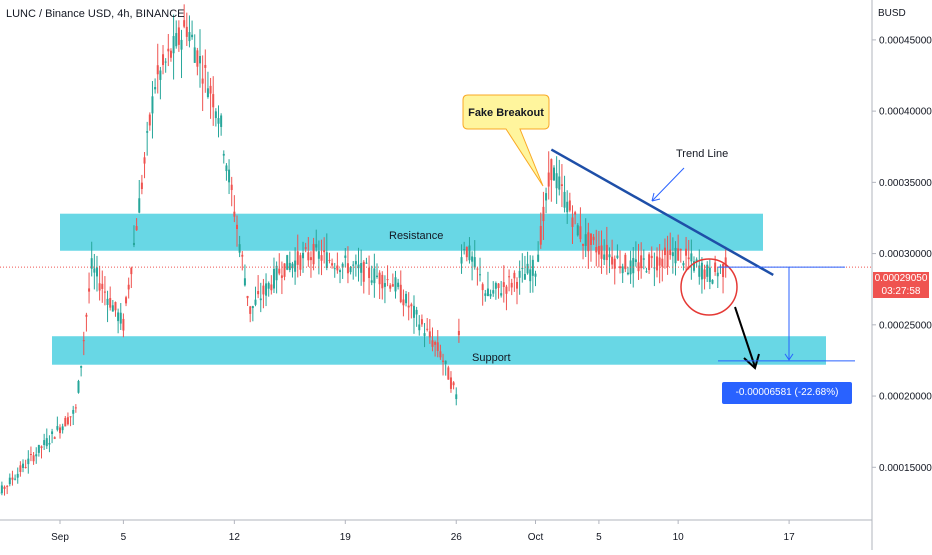  What do you see at coordinates (901, 278) in the screenshot?
I see `last-price-tag: 0.00029050` at bounding box center [901, 278].